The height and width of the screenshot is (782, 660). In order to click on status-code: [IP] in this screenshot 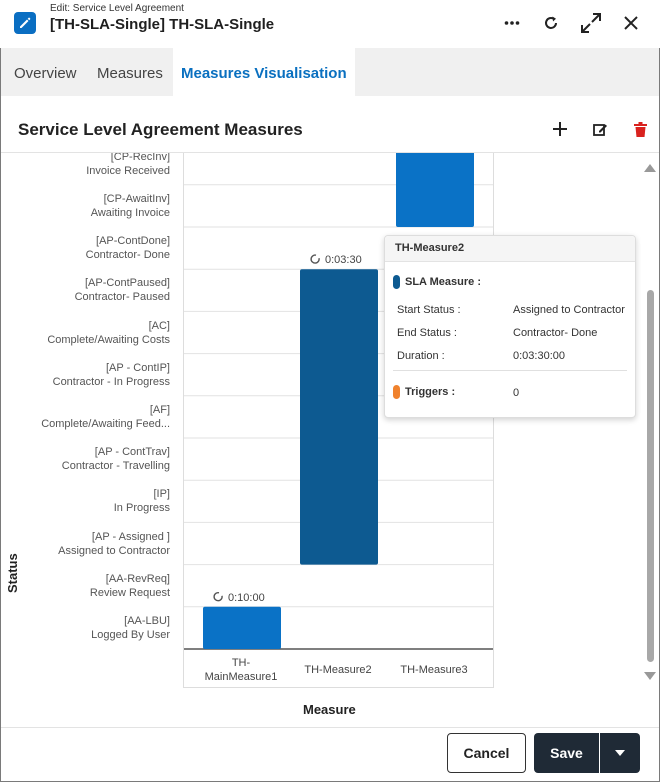, I will do `click(161, 494)`.